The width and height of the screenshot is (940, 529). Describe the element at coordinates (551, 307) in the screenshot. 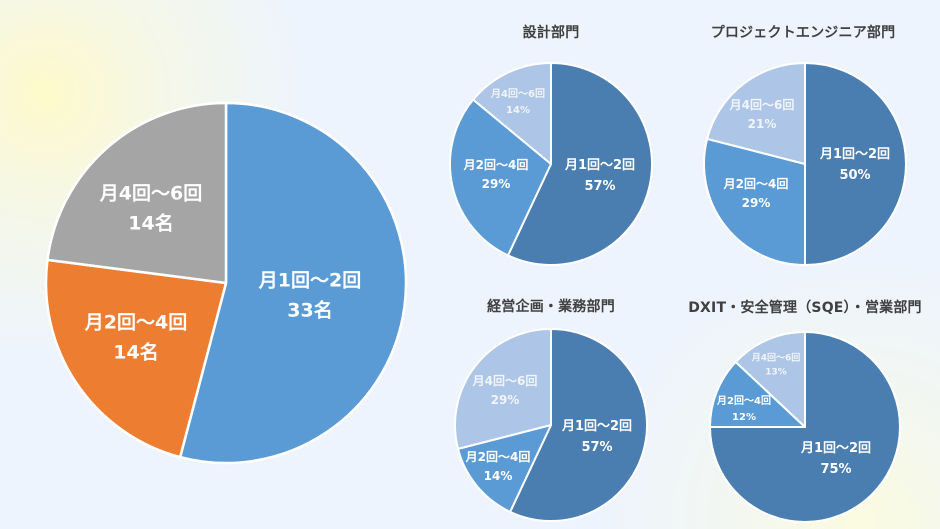

I see `chart-title: 経営企画・業務部門` at that location.